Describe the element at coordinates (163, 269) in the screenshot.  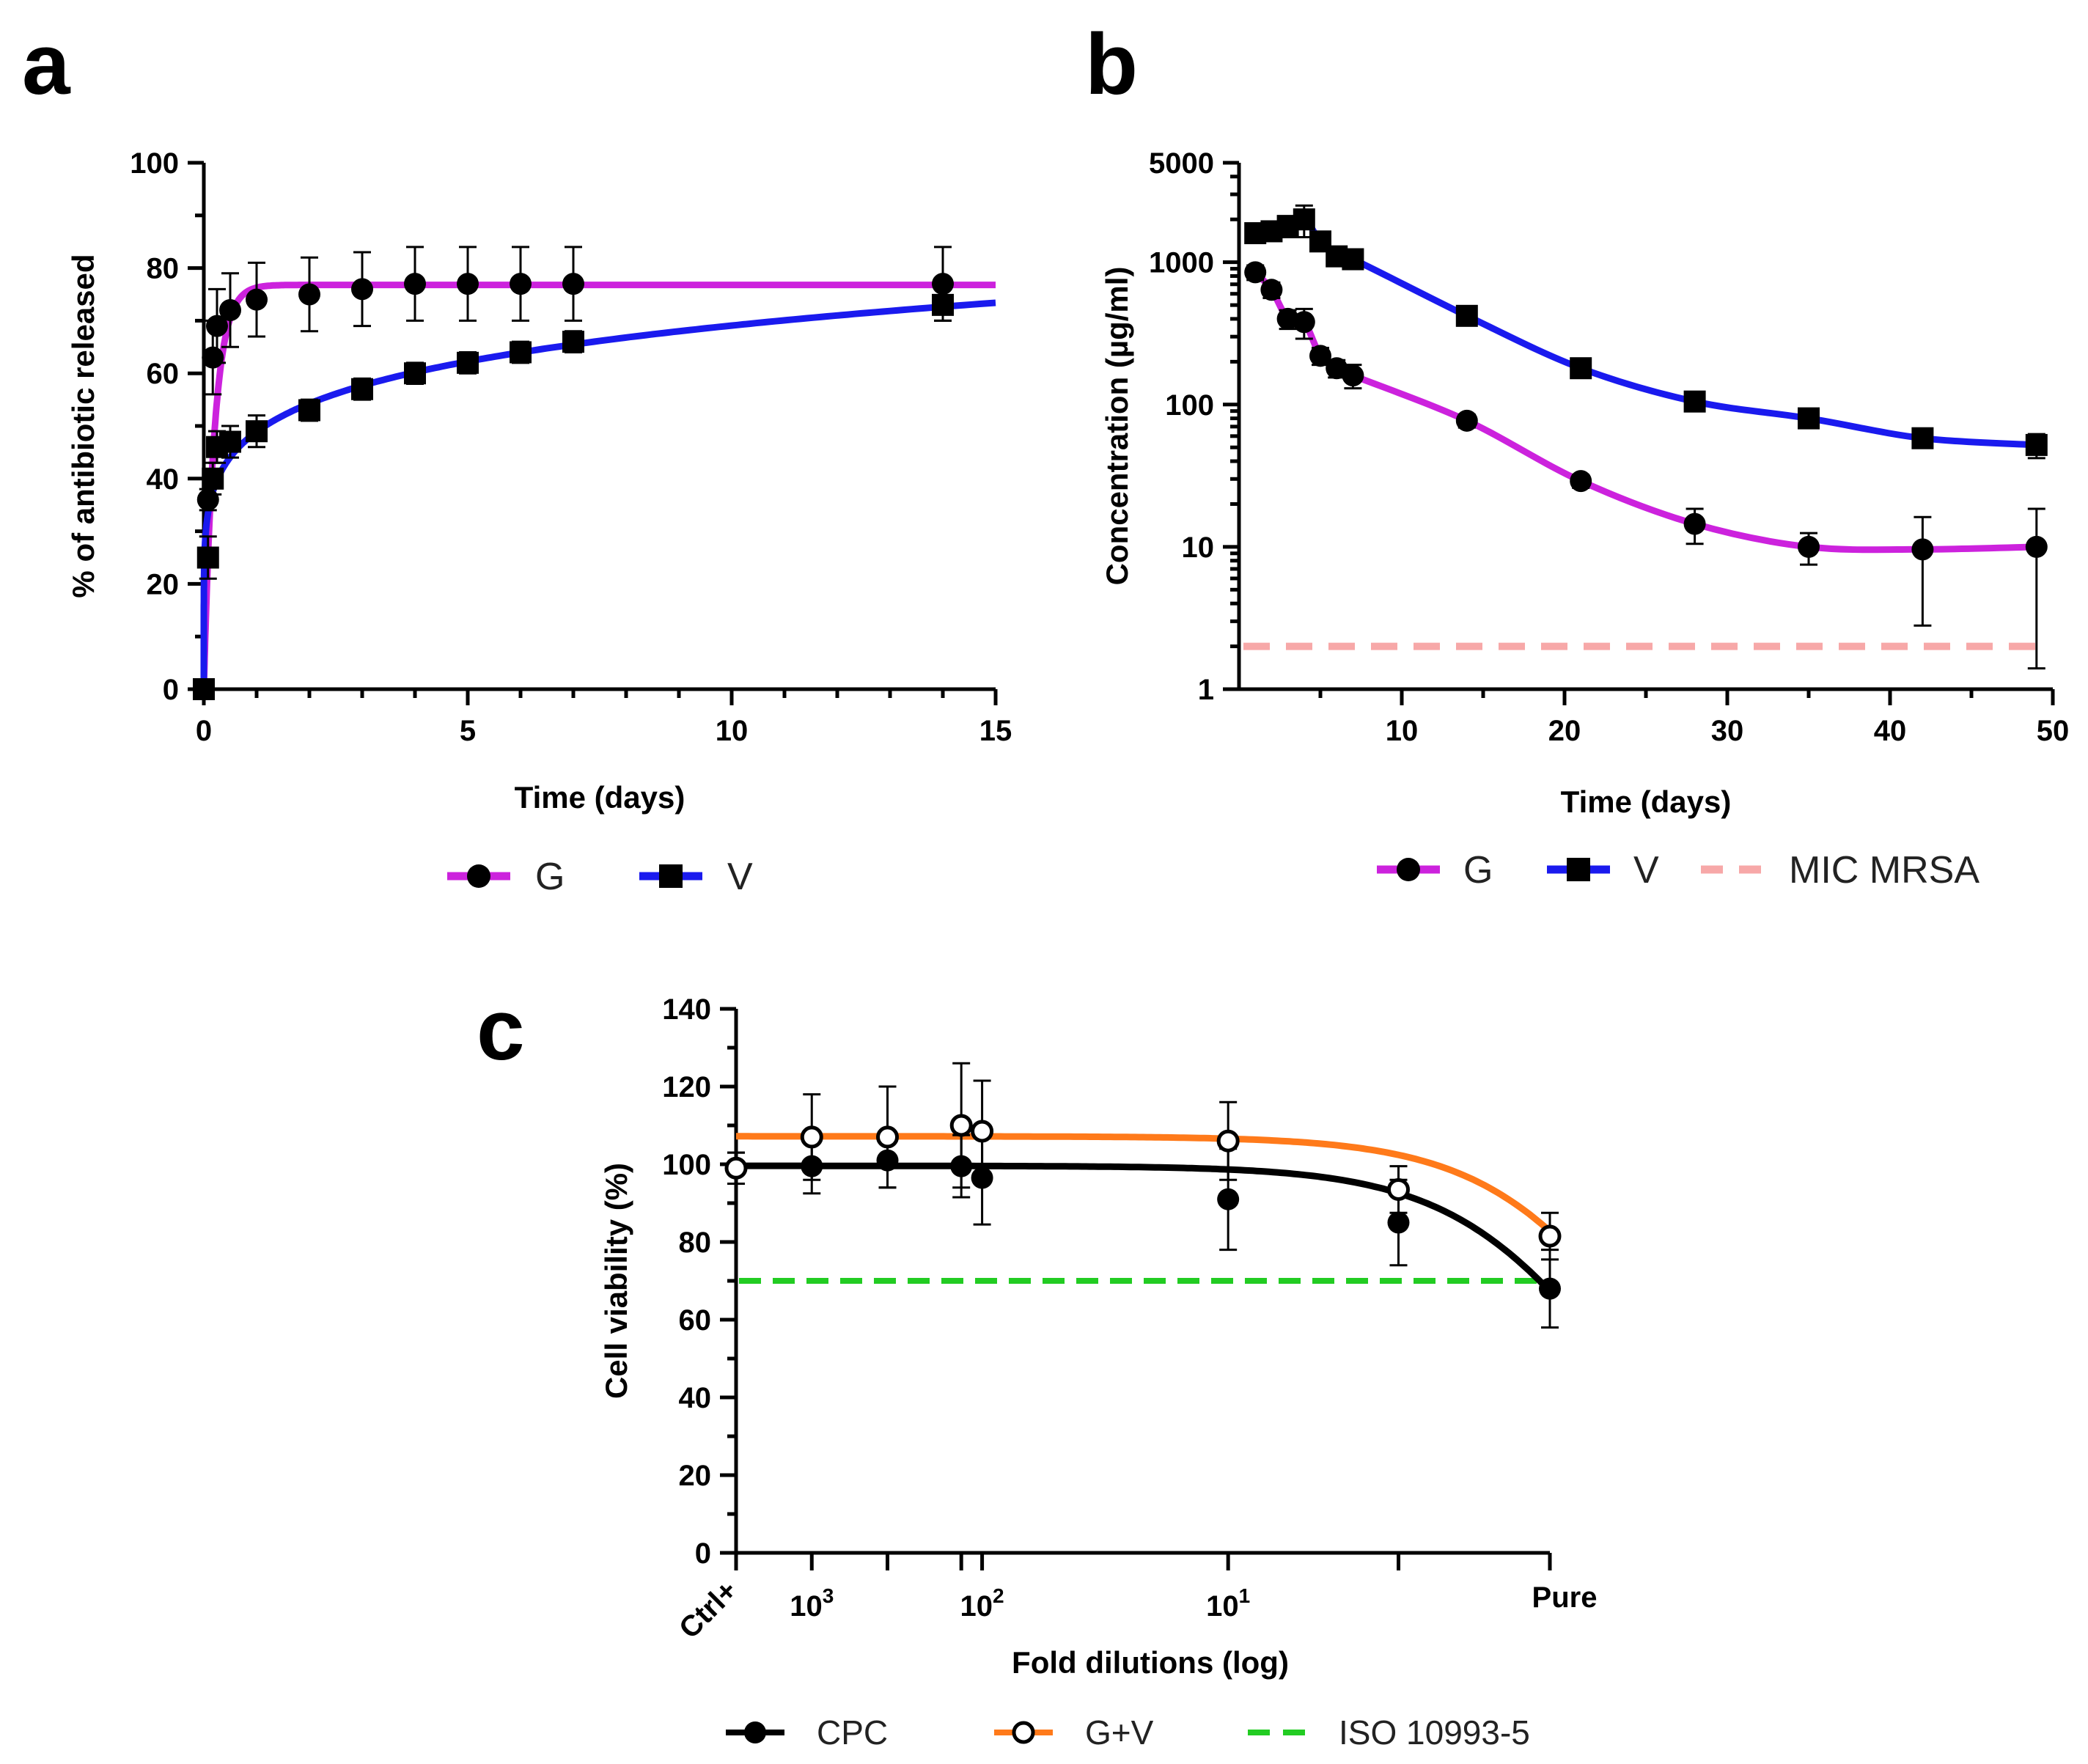
I see `panel-a-y-tick-label: 80` at that location.